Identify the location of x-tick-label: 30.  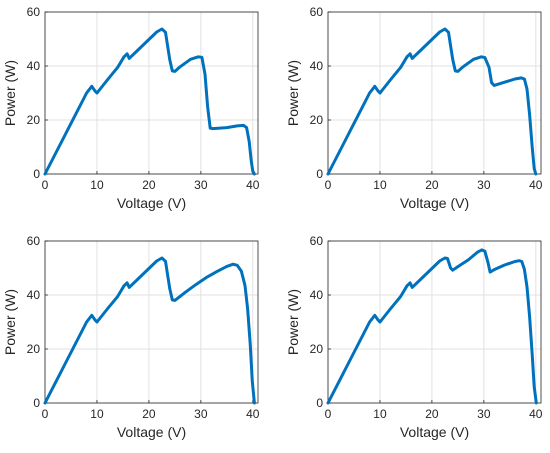
(484, 414).